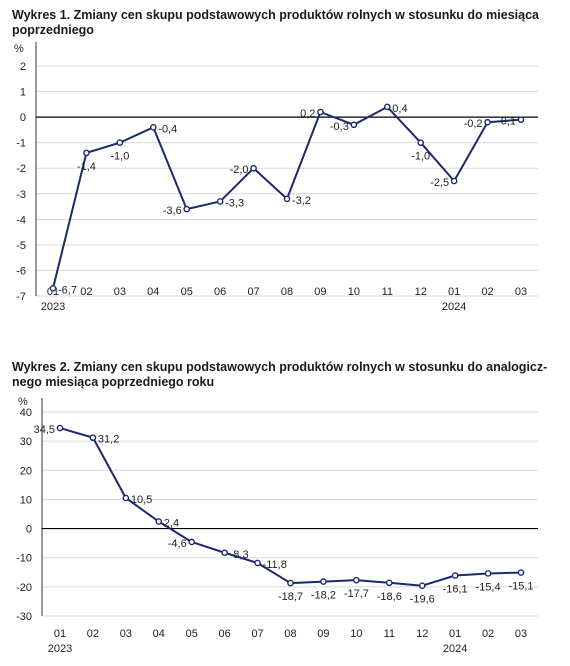  I want to click on chart1-year-label: 2023, so click(53, 307).